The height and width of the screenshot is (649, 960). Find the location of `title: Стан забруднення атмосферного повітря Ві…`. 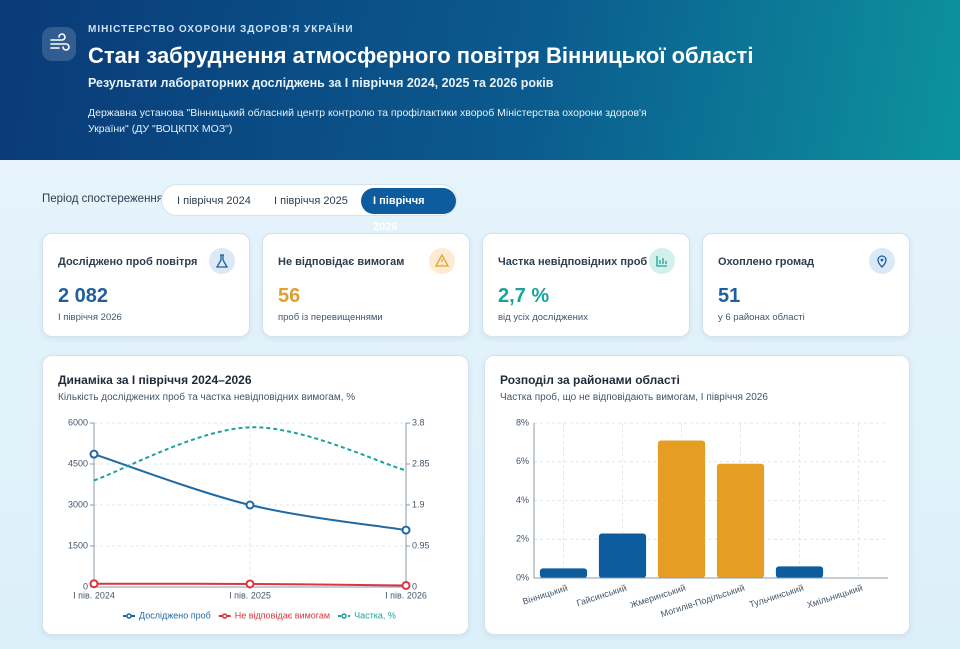

title: Стан забруднення атмосферного повітря Ві… is located at coordinates (421, 55).